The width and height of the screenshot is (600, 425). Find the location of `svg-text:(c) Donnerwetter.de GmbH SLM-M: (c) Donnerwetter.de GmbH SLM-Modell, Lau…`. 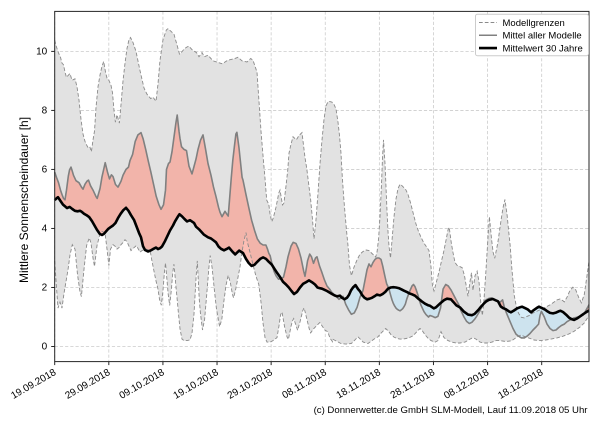

svg-text:(c) Donnerwetter.de GmbH SLM-M: (c) Donnerwetter.de GmbH SLM-Modell, Lau… is located at coordinates (451, 410).